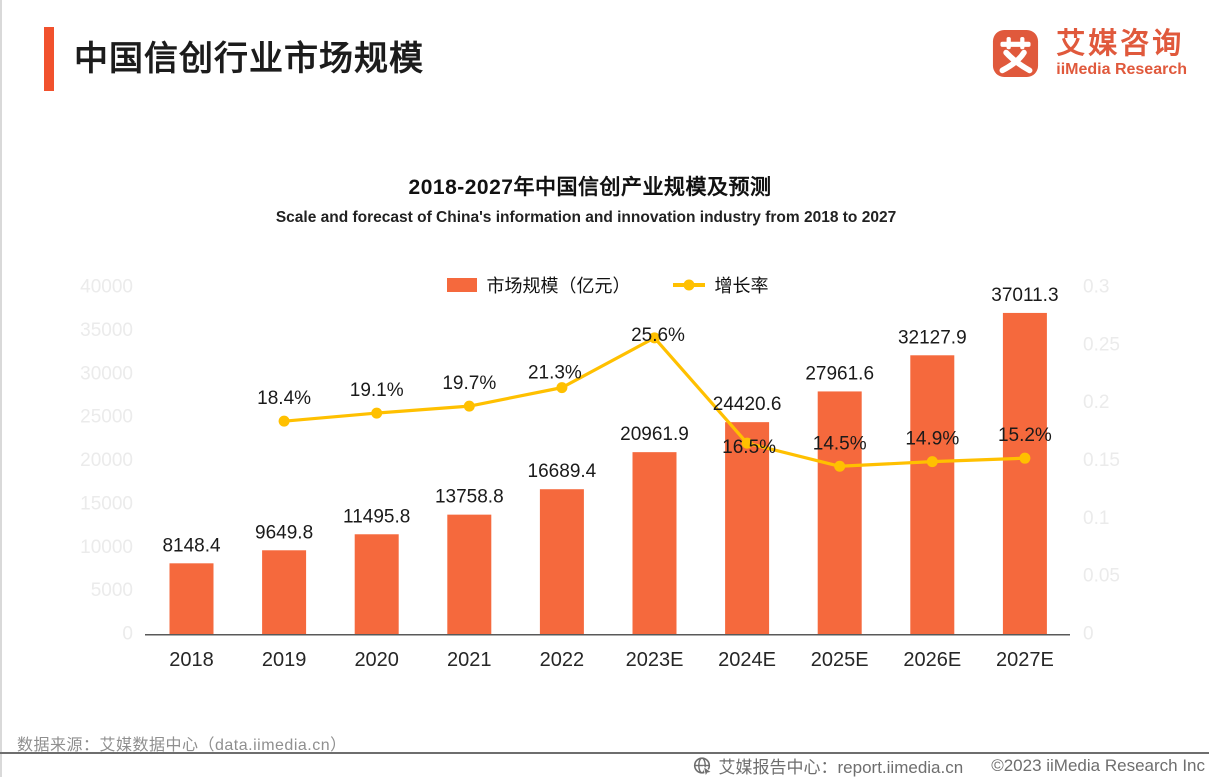 This screenshot has height=777, width=1209. What do you see at coordinates (562, 471) in the screenshot?
I see `bar-value-label: 16689.4` at bounding box center [562, 471].